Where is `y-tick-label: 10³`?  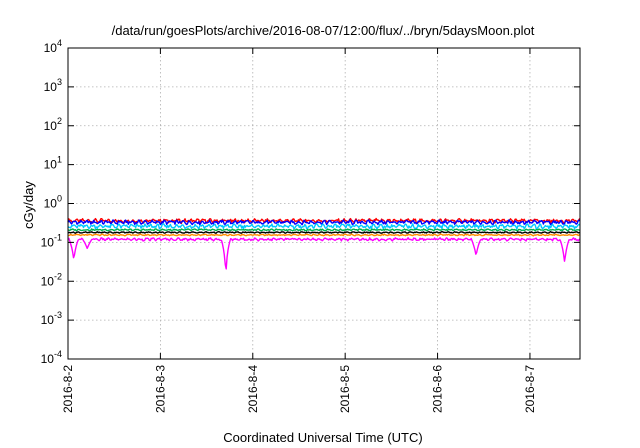
y-tick-label: 10³ is located at coordinates (53, 85).